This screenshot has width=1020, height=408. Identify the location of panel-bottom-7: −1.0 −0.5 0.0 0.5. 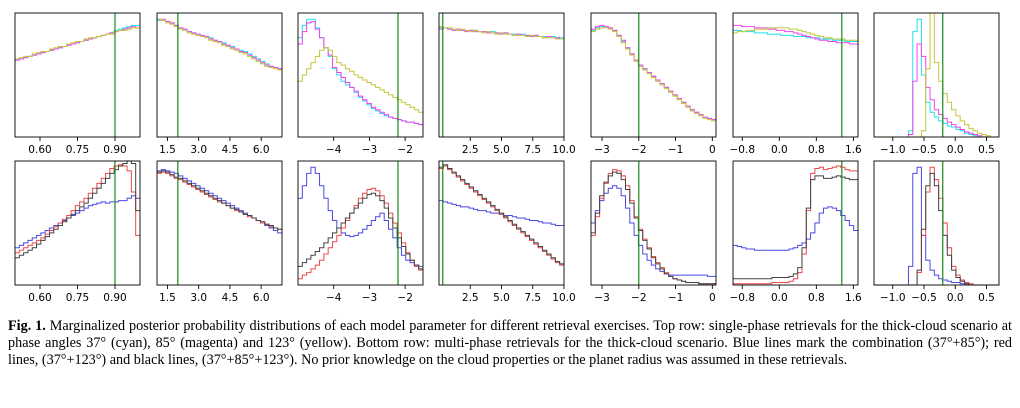
(936, 232).